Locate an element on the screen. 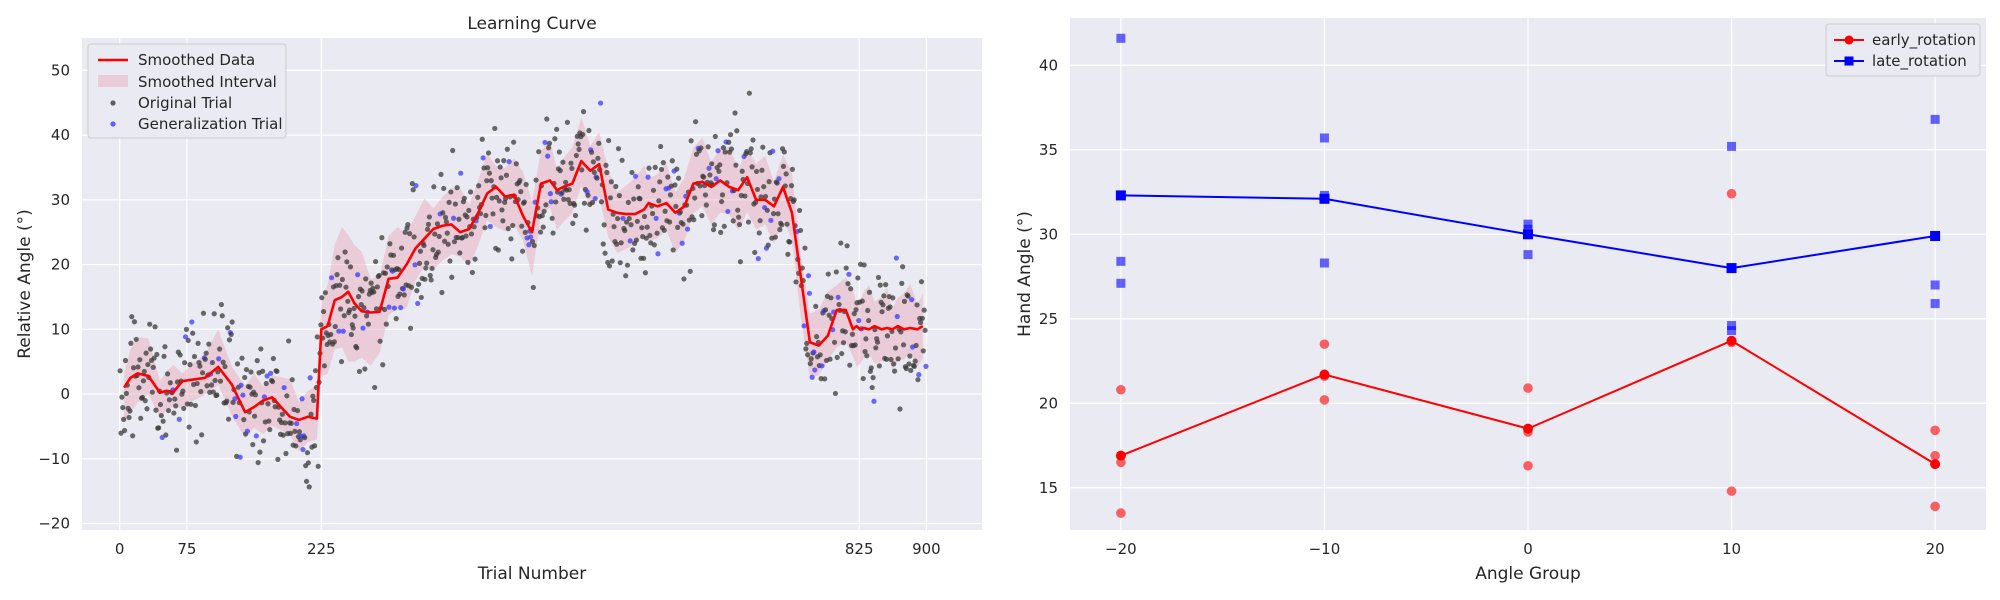  y-tick-label: 50 is located at coordinates (60, 70).